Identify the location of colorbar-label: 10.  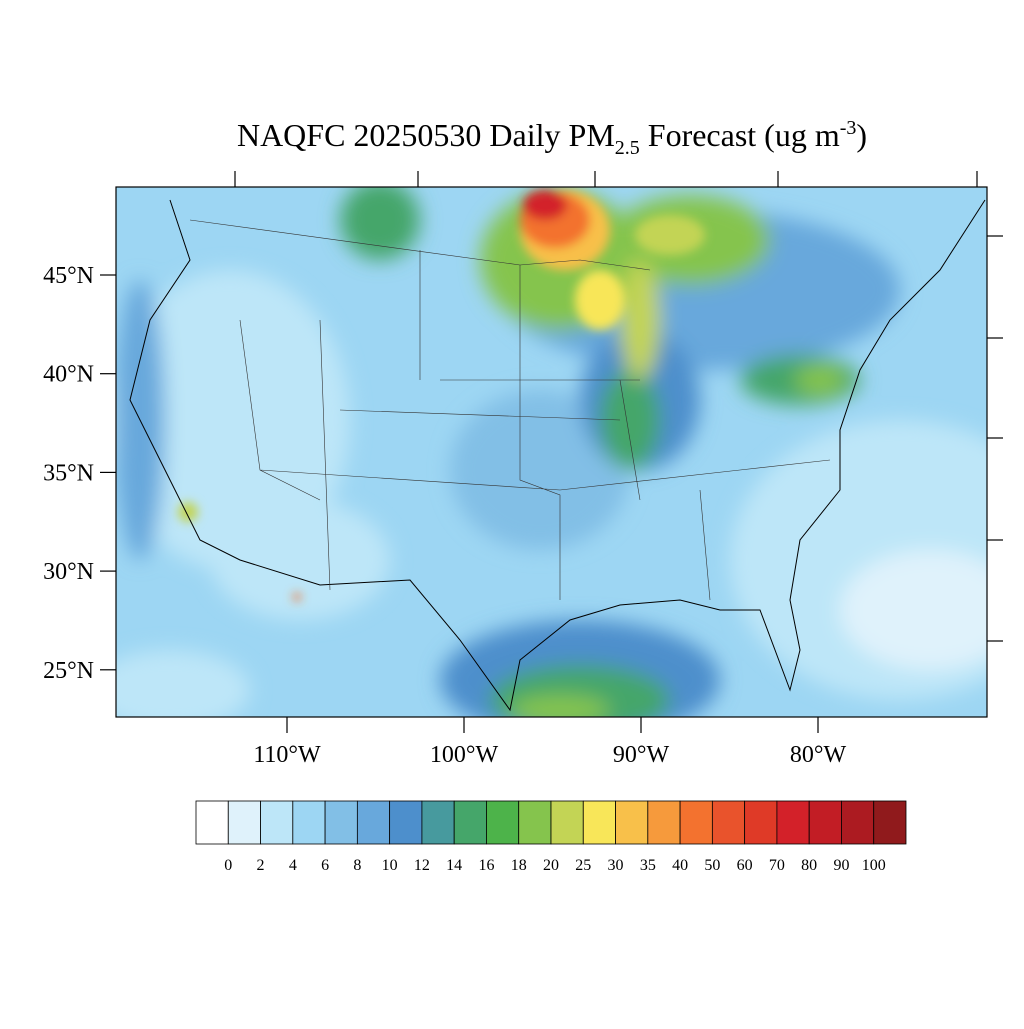
(390, 865).